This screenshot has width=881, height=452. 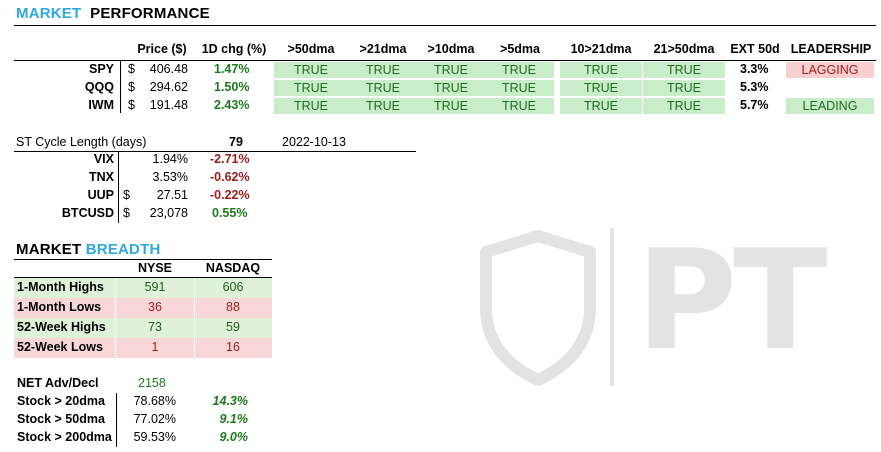 What do you see at coordinates (383, 49) in the screenshot?
I see `header-21dma: >21dma` at bounding box center [383, 49].